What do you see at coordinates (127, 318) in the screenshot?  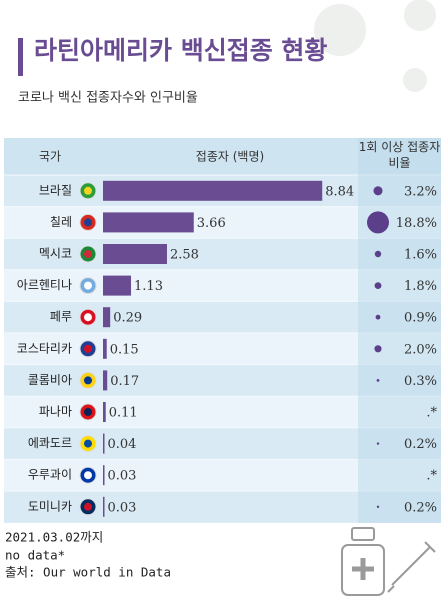 I see `value-label: 0.29` at bounding box center [127, 318].